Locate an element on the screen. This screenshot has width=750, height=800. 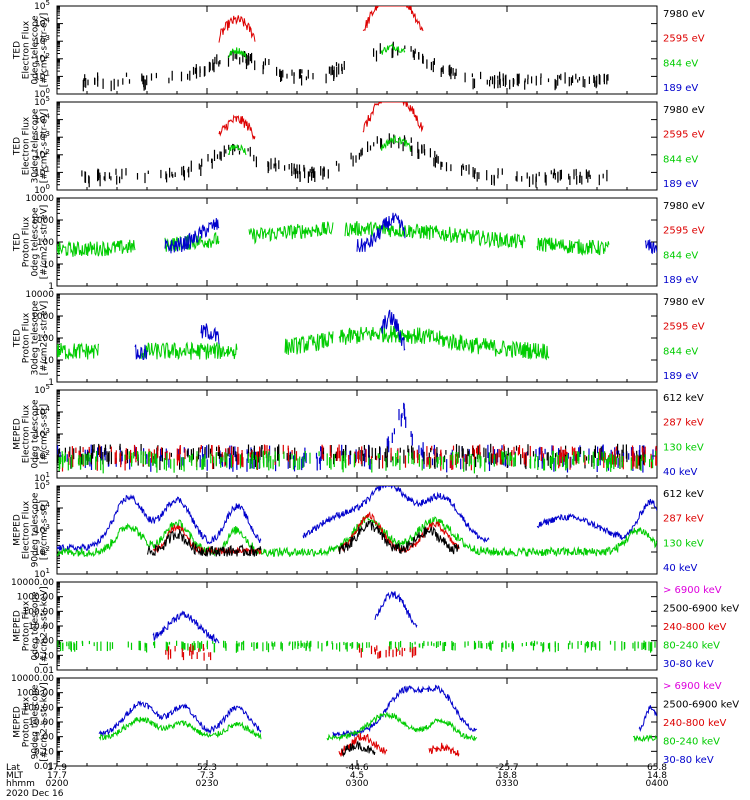
y-tick-label: 10000 is located at coordinates (39, 295).